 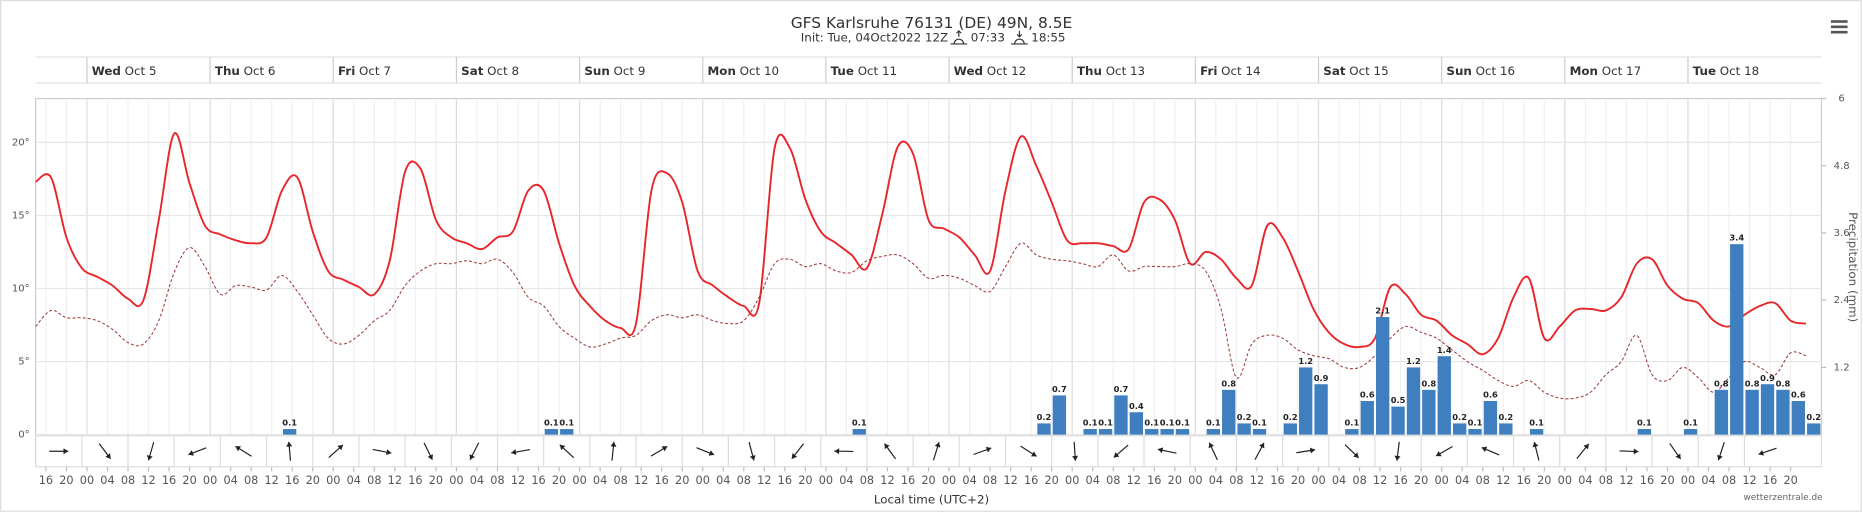 I want to click on date: Oct 13, so click(x=1123, y=71).